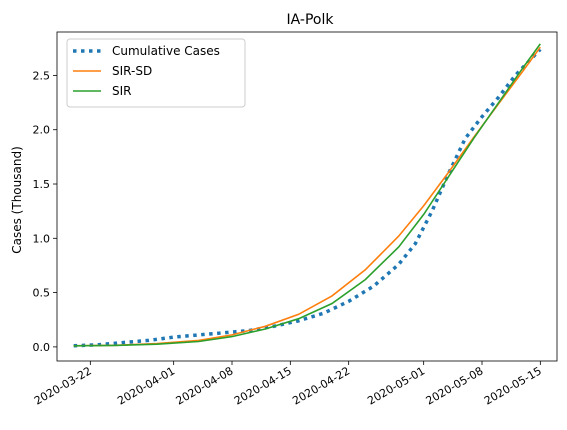 Image resolution: width=567 pixels, height=430 pixels. What do you see at coordinates (42, 130) in the screenshot?
I see `y-tick-label: 2.0` at bounding box center [42, 130].